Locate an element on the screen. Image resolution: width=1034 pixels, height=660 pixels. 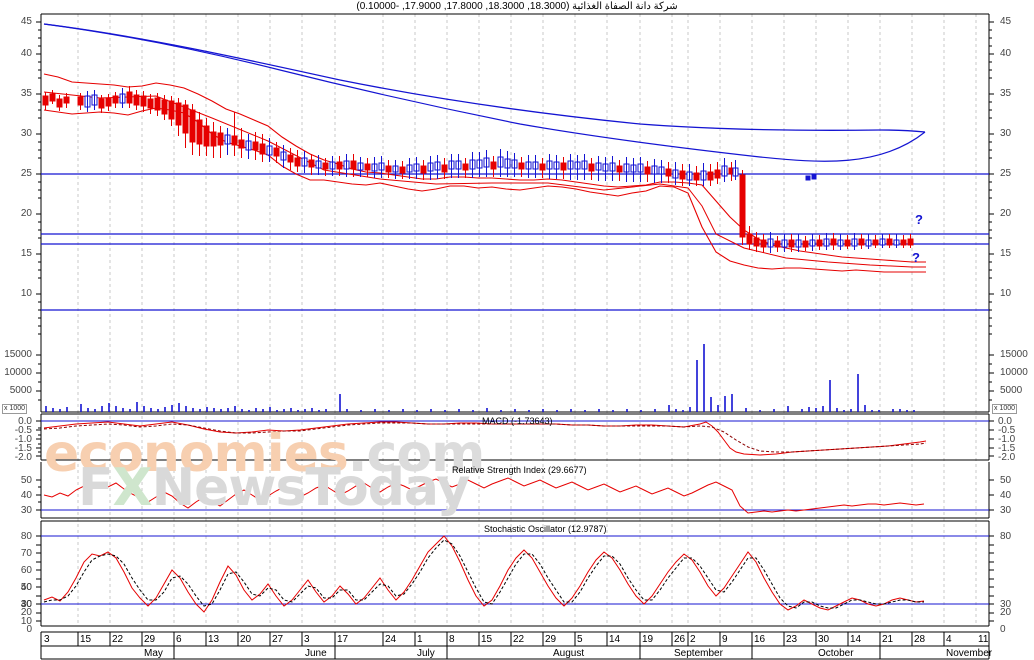
price-axis-label-left-2: 35 is located at coordinates (26, 93).